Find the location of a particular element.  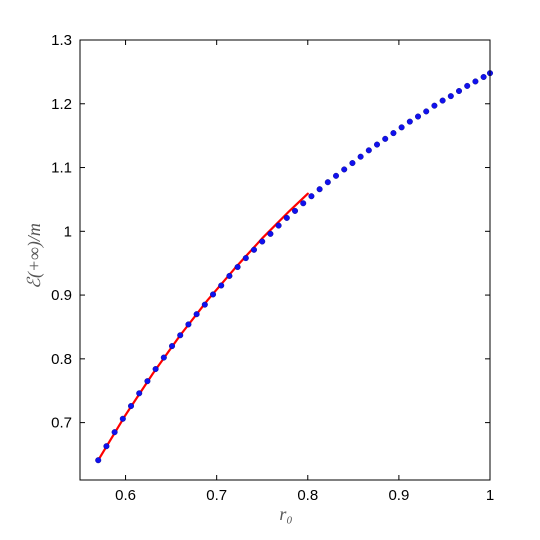

y-tick-label: 1.2 is located at coordinates (61, 104).